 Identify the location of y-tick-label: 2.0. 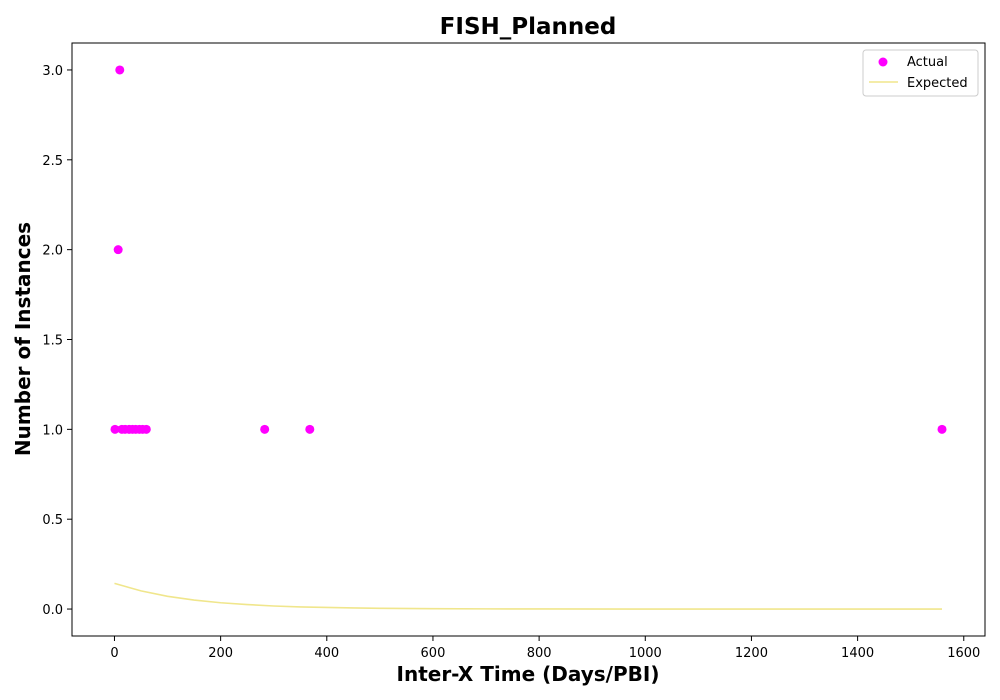
(52, 251).